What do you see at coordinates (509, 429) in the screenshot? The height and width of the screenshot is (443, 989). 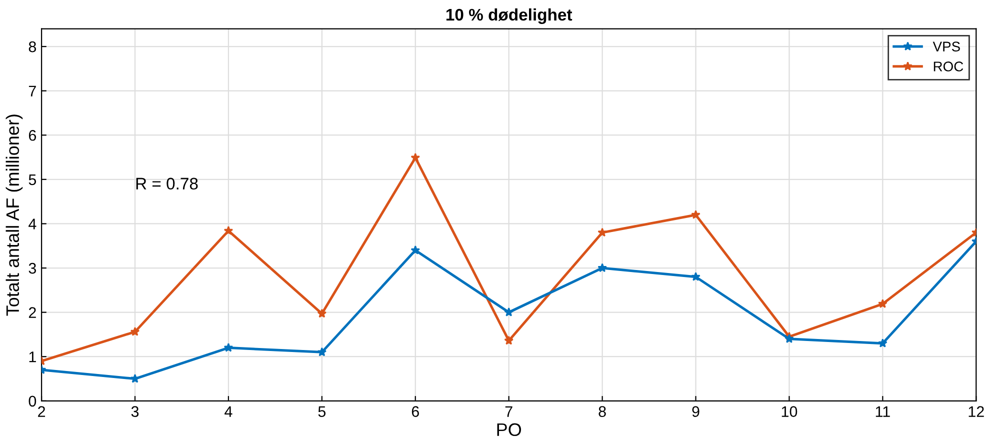 I see `x-axis-title: PO` at bounding box center [509, 429].